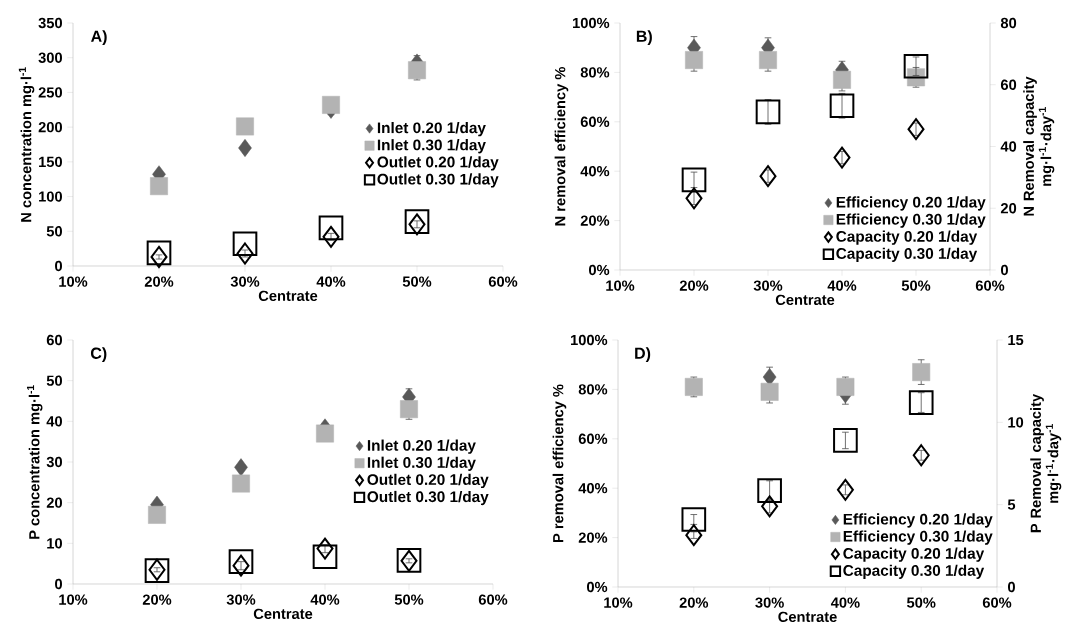  Describe the element at coordinates (1016, 340) in the screenshot. I see `y2-tick-label: 15` at that location.